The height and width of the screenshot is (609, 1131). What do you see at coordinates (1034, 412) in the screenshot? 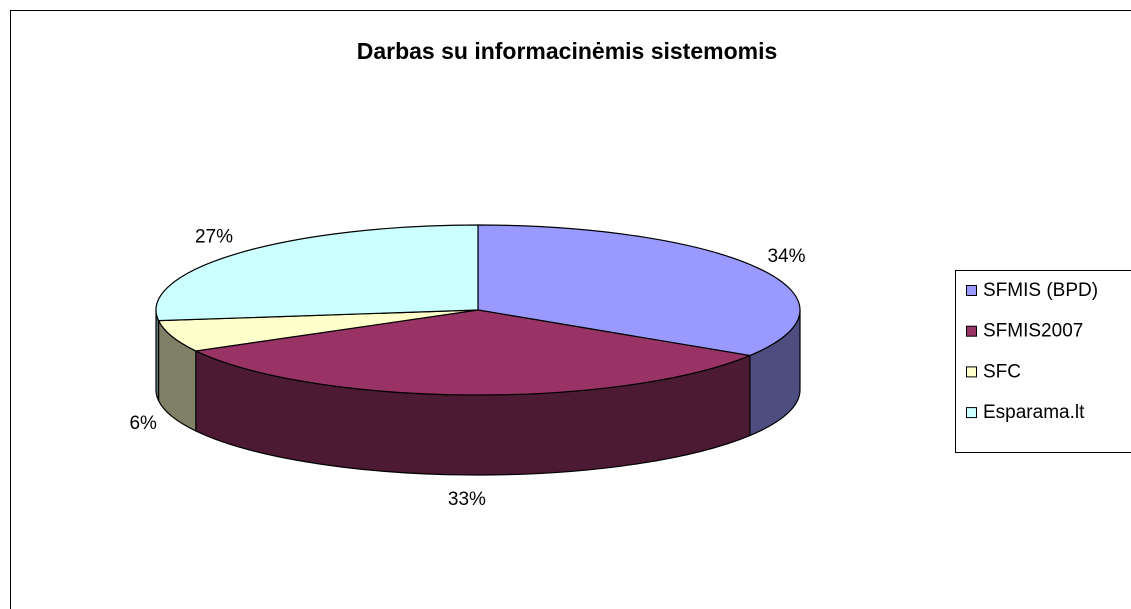
I see `legend-label: Esparama.lt` at bounding box center [1034, 412].